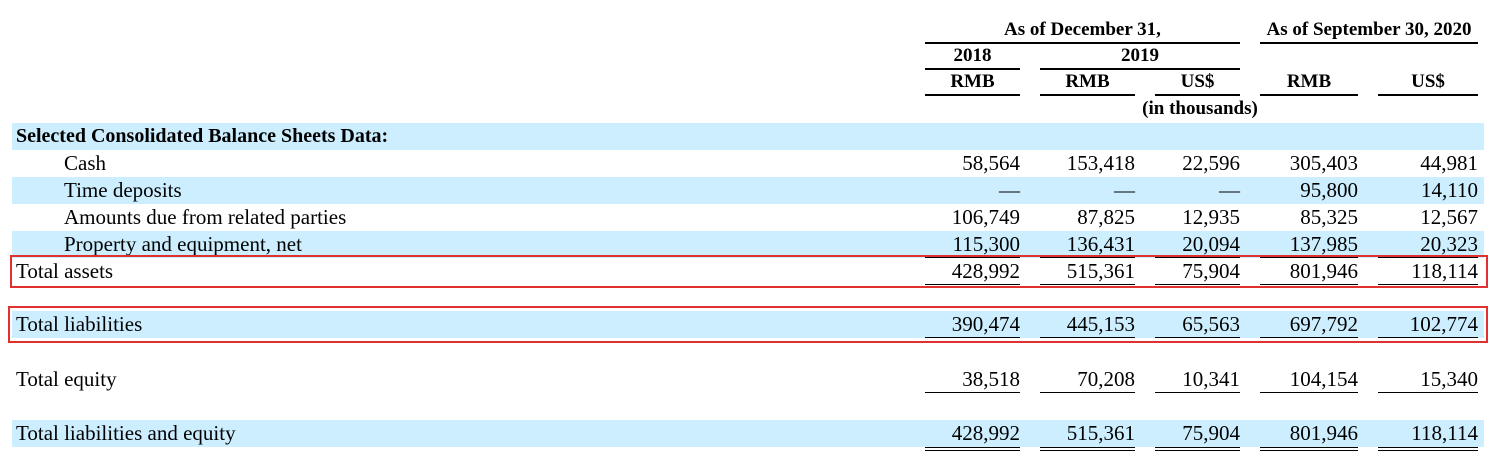 The width and height of the screenshot is (1494, 473). What do you see at coordinates (1428, 324) in the screenshot?
I see `value: 102,774` at bounding box center [1428, 324].